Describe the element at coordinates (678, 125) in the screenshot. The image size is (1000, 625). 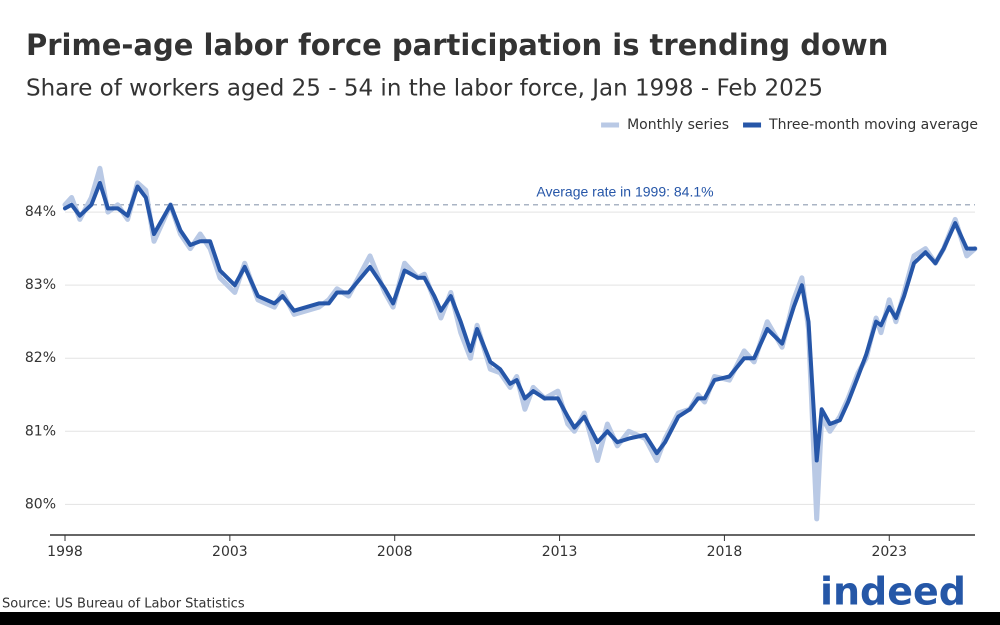
I see `legend-label: Monthly series` at that location.